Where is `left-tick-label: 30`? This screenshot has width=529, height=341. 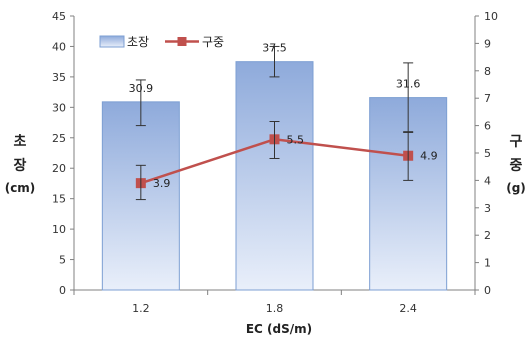
left-tick-label: 30 is located at coordinates (59, 107).